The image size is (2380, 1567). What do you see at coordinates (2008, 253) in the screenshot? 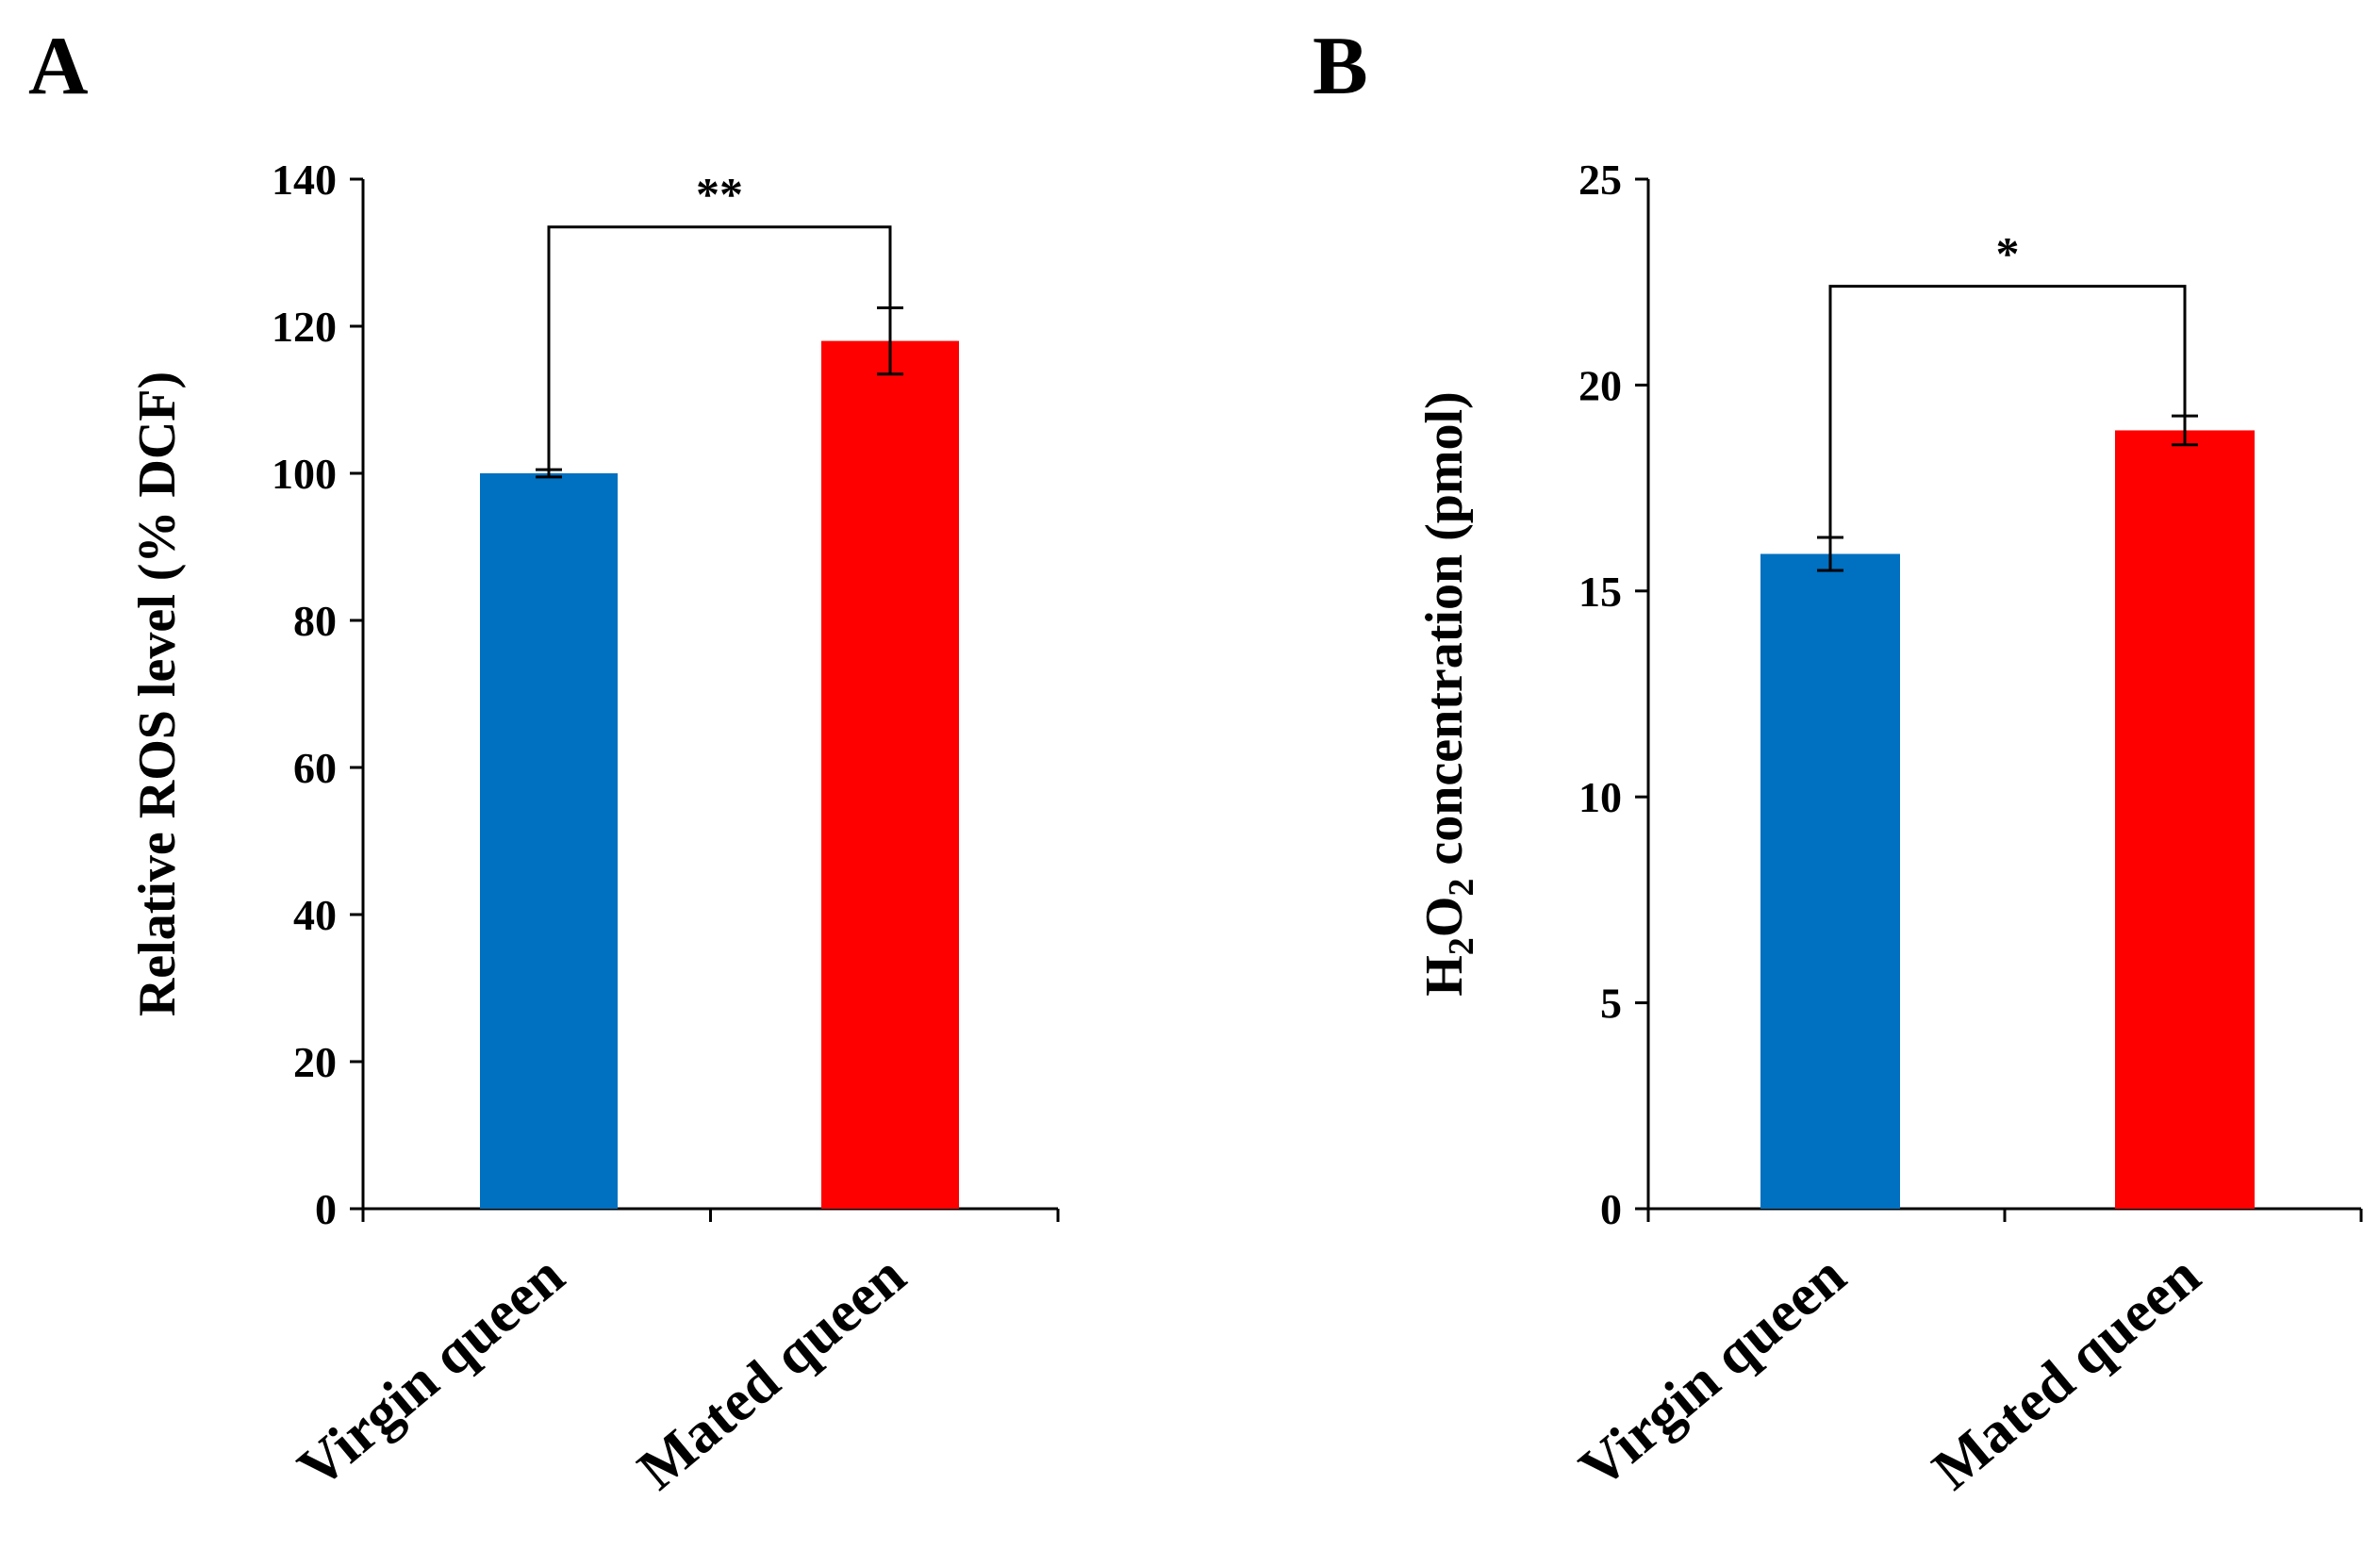
I see `significance-label: *` at bounding box center [2008, 253].